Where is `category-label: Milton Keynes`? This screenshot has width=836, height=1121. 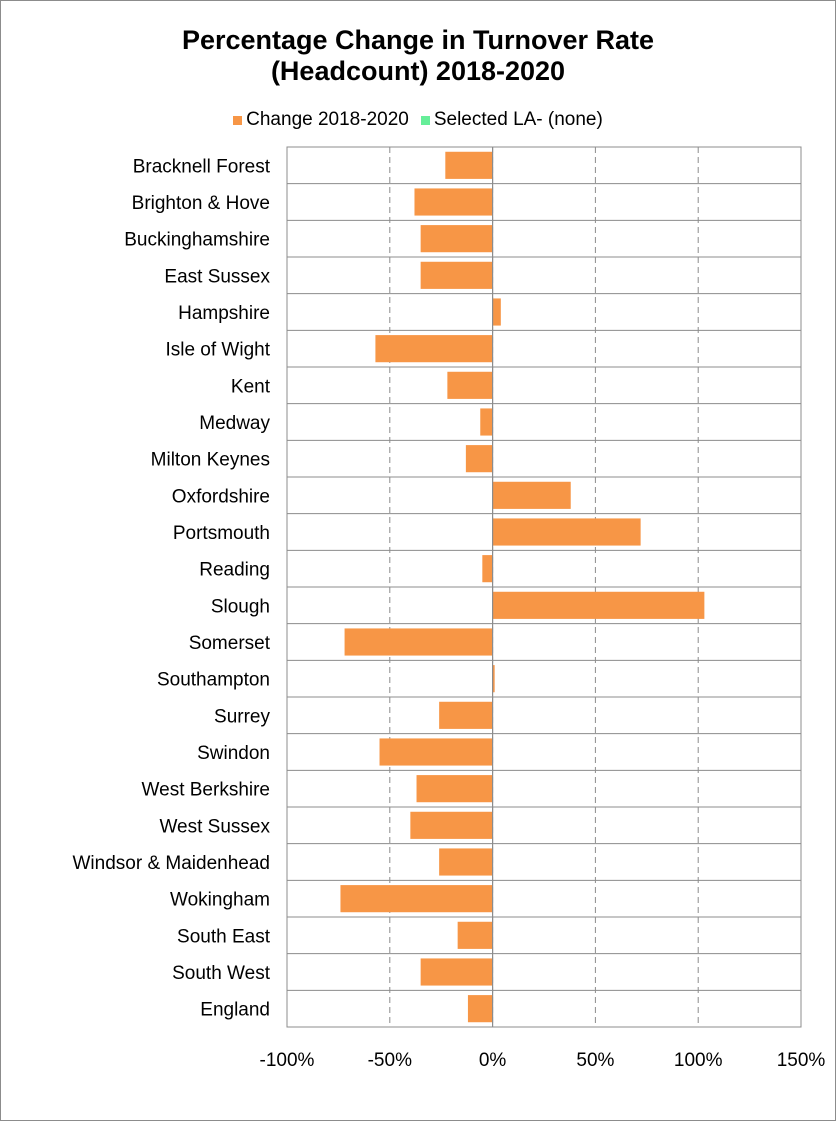 category-label: Milton Keynes is located at coordinates (210, 460).